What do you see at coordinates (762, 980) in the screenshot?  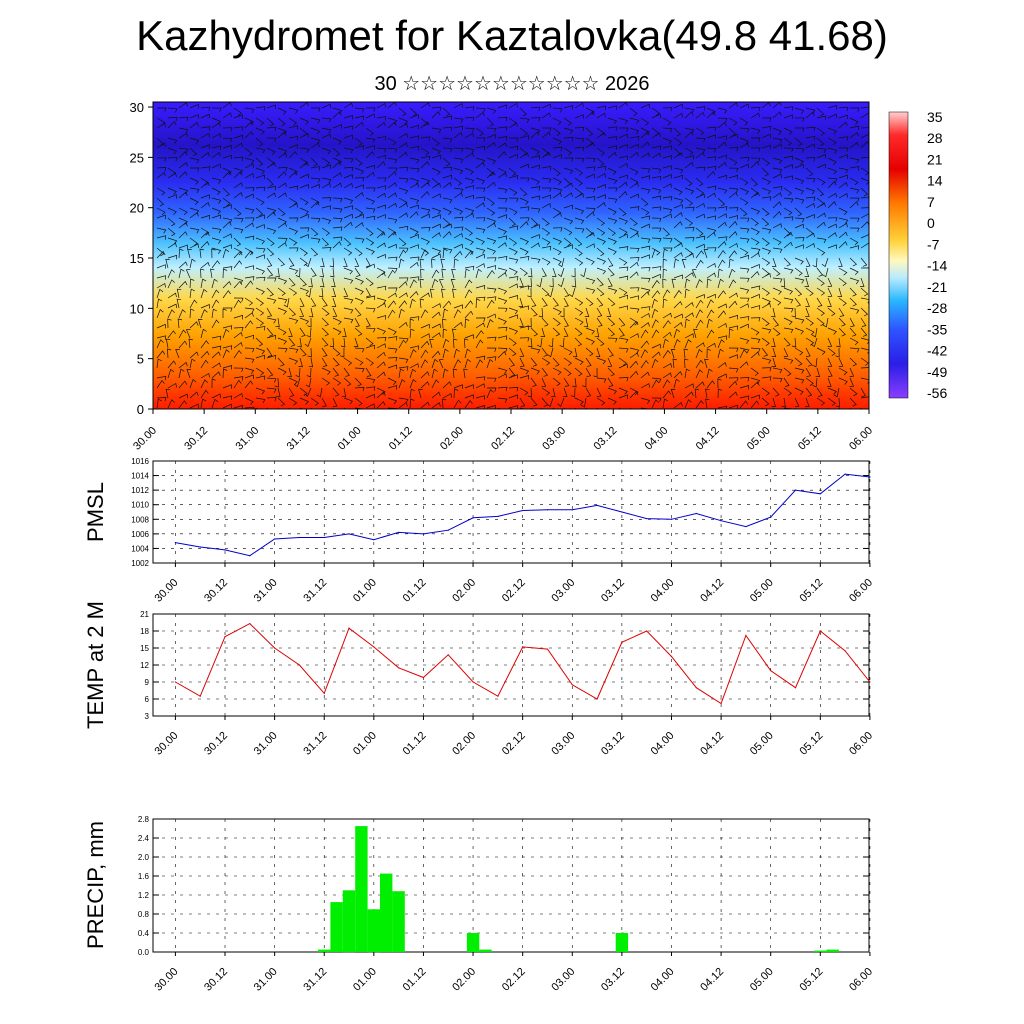 I see `x-tick-label: 05.00` at bounding box center [762, 980].